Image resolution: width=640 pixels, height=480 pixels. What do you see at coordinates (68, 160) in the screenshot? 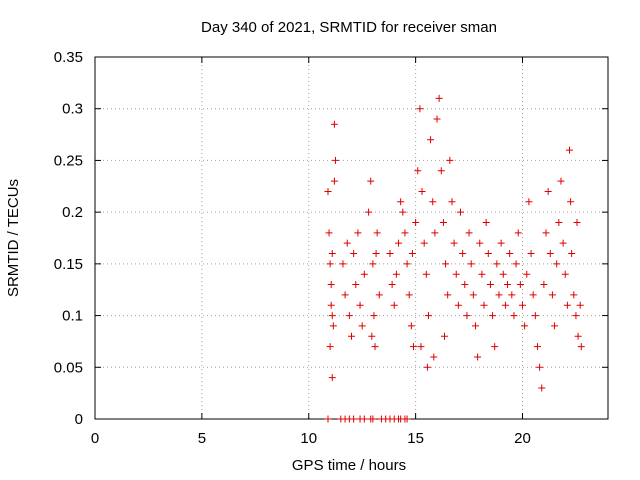
I see `y-tick-label: 0.25` at bounding box center [68, 160].